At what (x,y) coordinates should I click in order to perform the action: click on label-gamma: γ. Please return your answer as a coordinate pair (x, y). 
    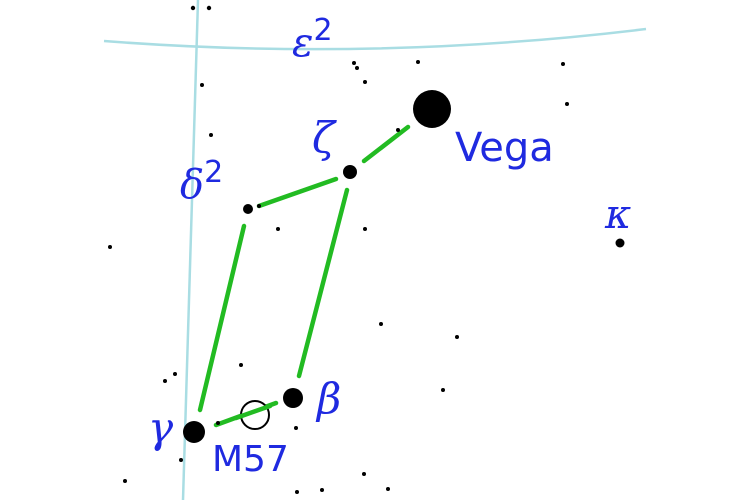
    Looking at the image, I should click on (161, 427).